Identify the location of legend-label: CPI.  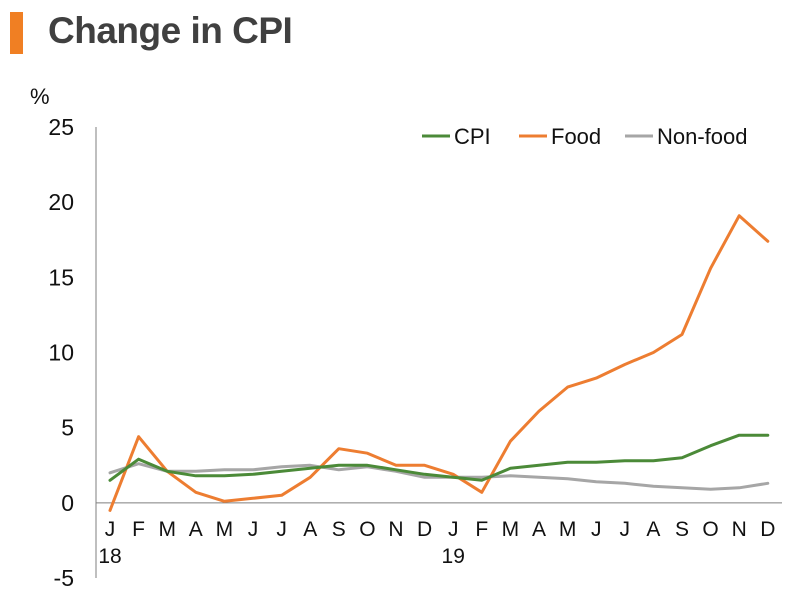
(472, 136).